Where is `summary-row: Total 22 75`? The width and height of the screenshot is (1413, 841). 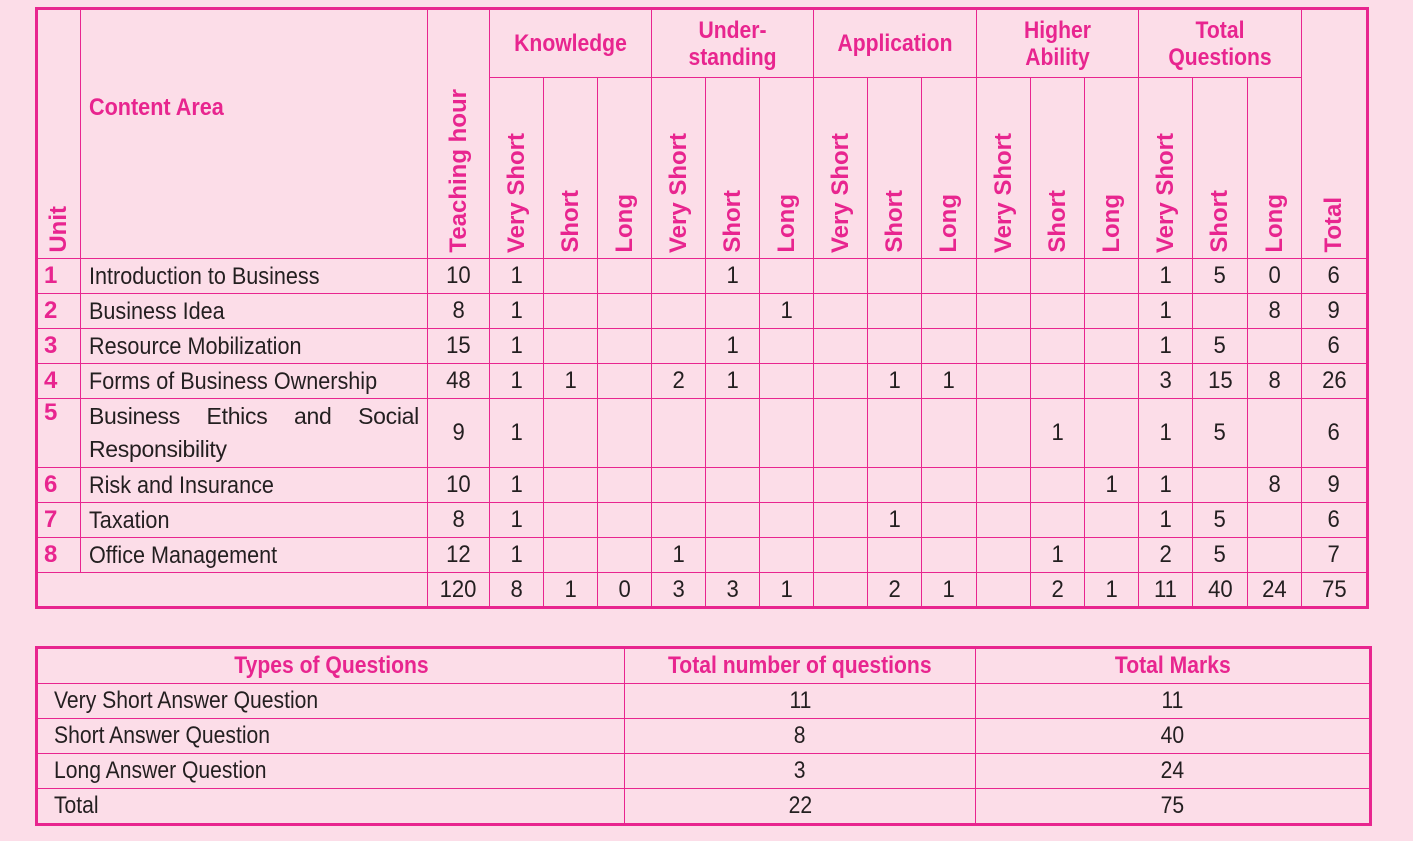 summary-row: Total 22 75 is located at coordinates (703, 806).